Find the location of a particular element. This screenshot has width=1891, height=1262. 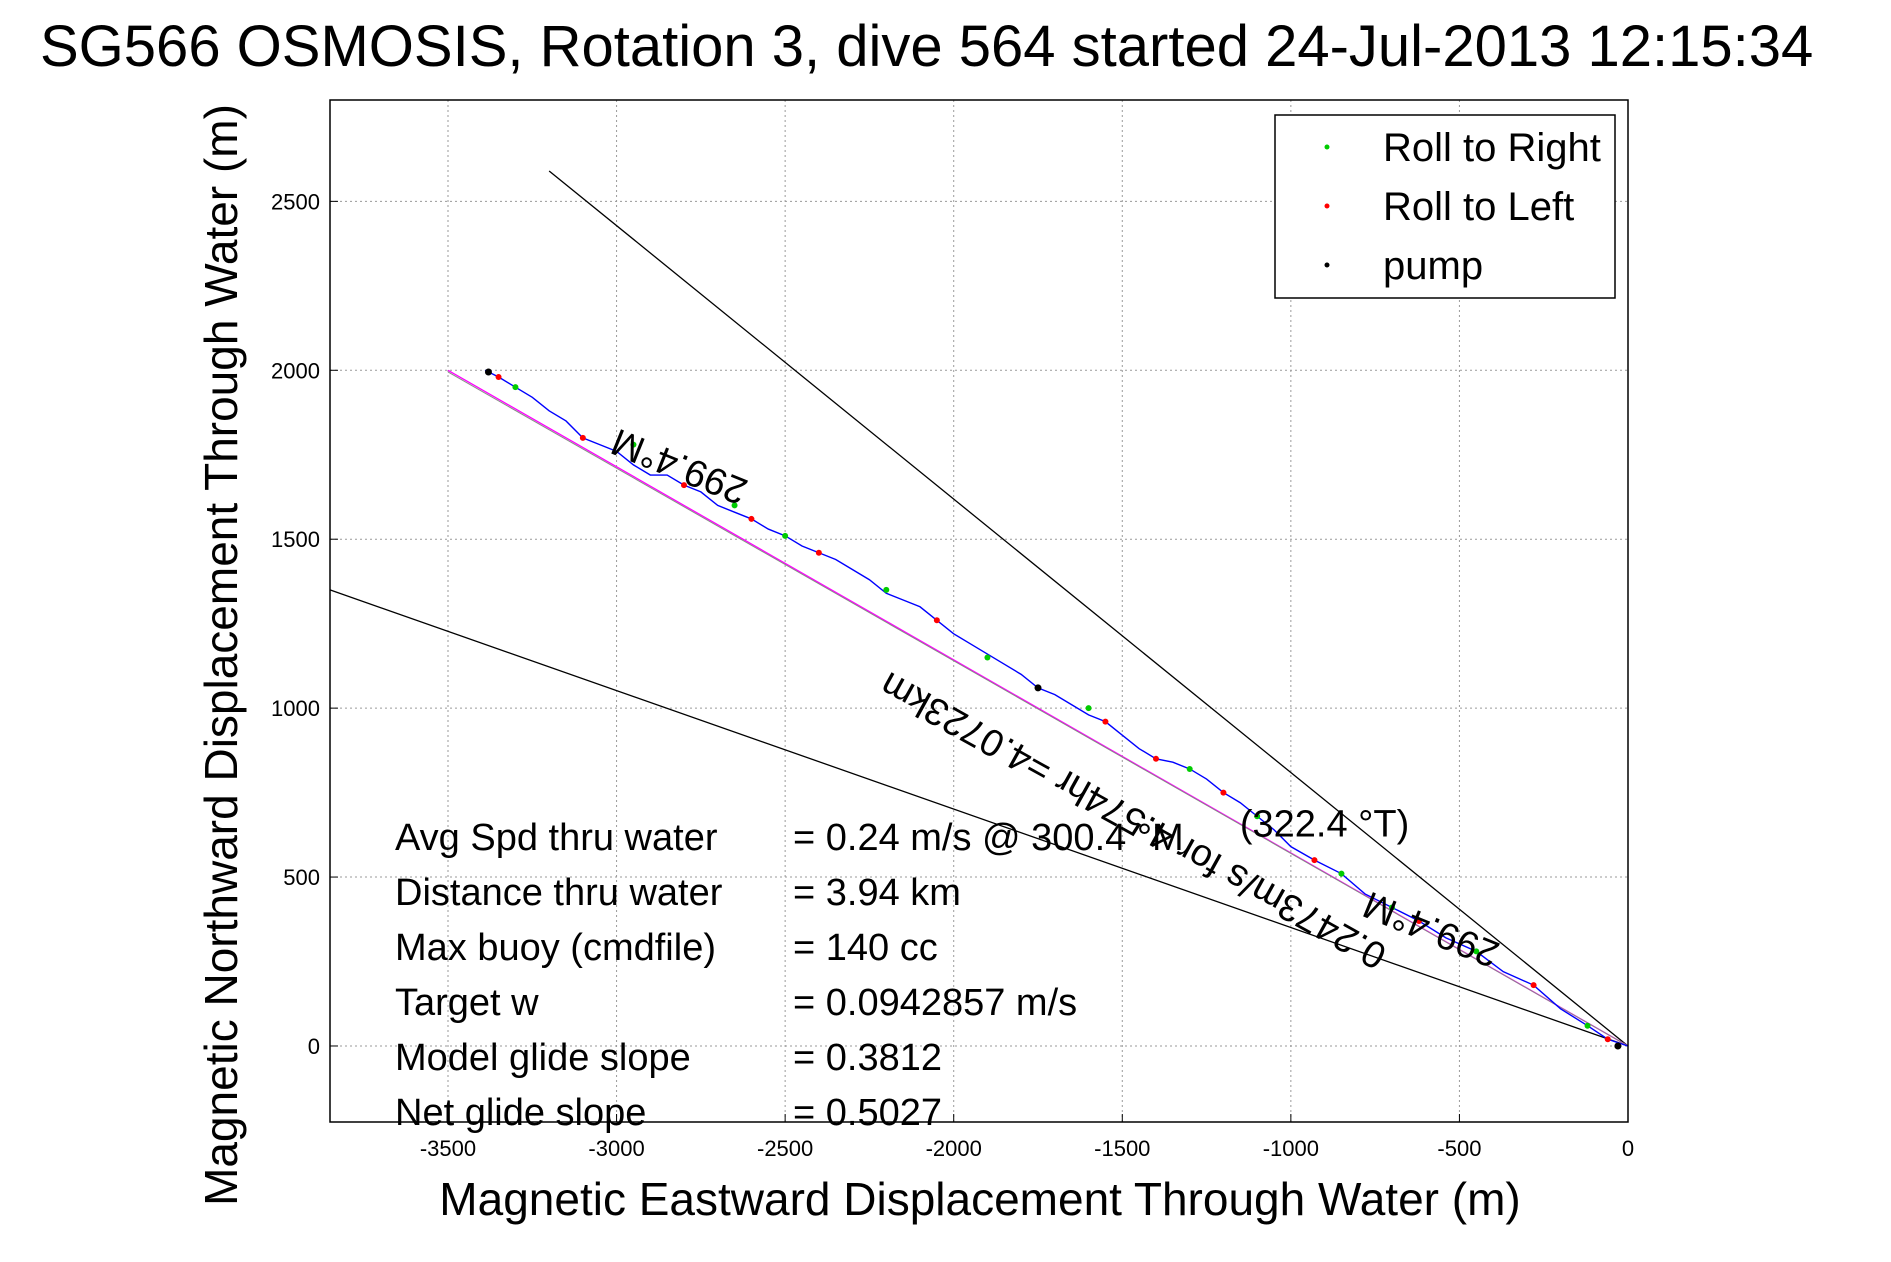

y-tick-label: 1500 is located at coordinates (295, 539).